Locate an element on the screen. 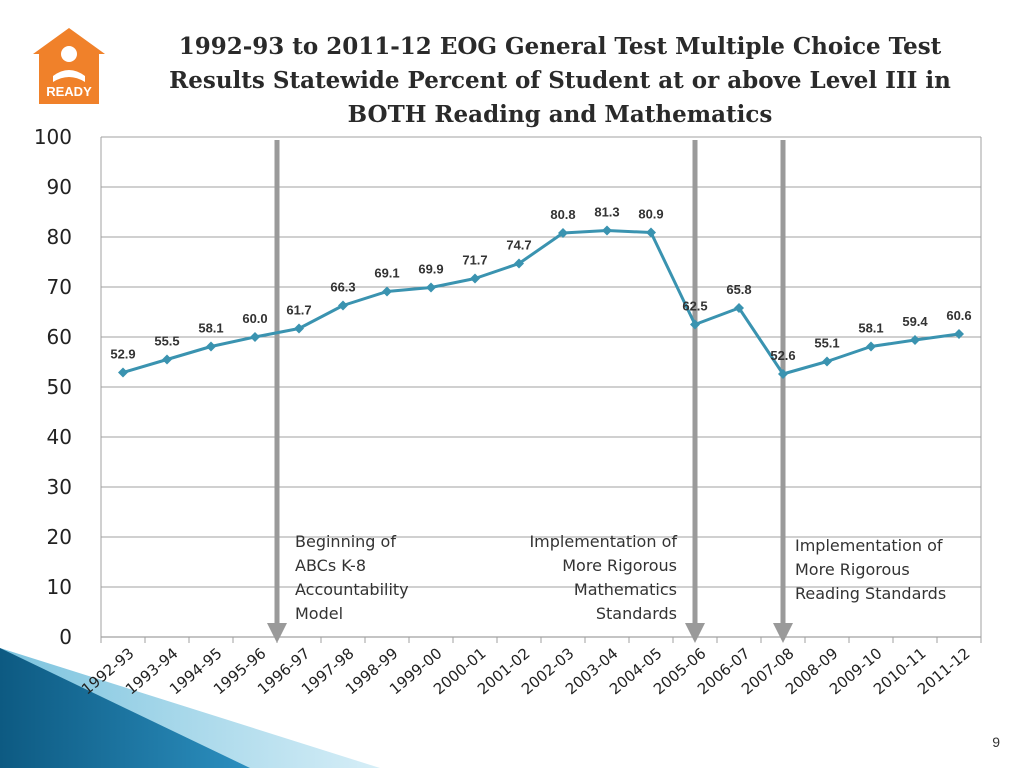 The height and width of the screenshot is (768, 1024). data-label: 52.6 is located at coordinates (782, 355).